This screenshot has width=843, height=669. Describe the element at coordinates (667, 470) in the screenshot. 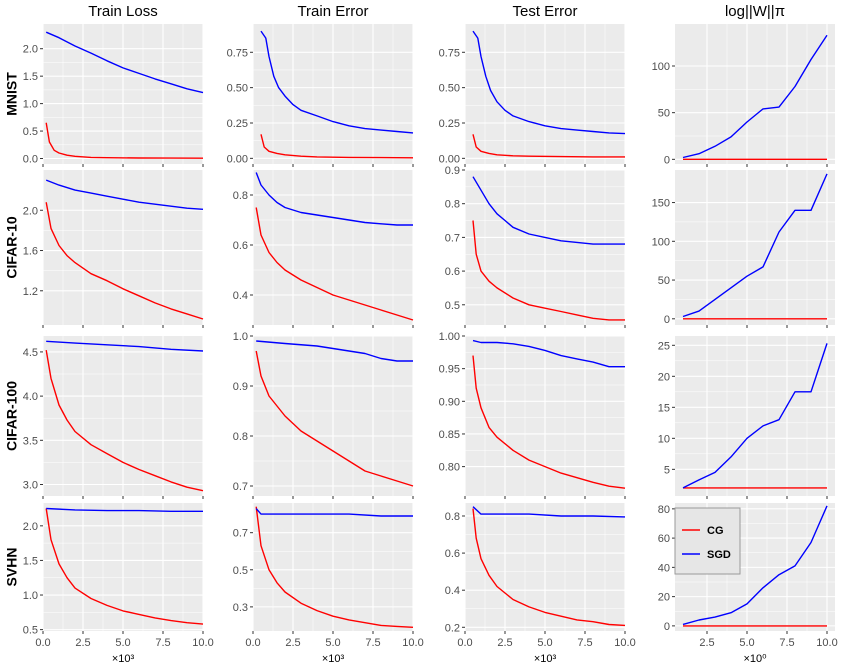

I see `y-tick-label: 5` at that location.